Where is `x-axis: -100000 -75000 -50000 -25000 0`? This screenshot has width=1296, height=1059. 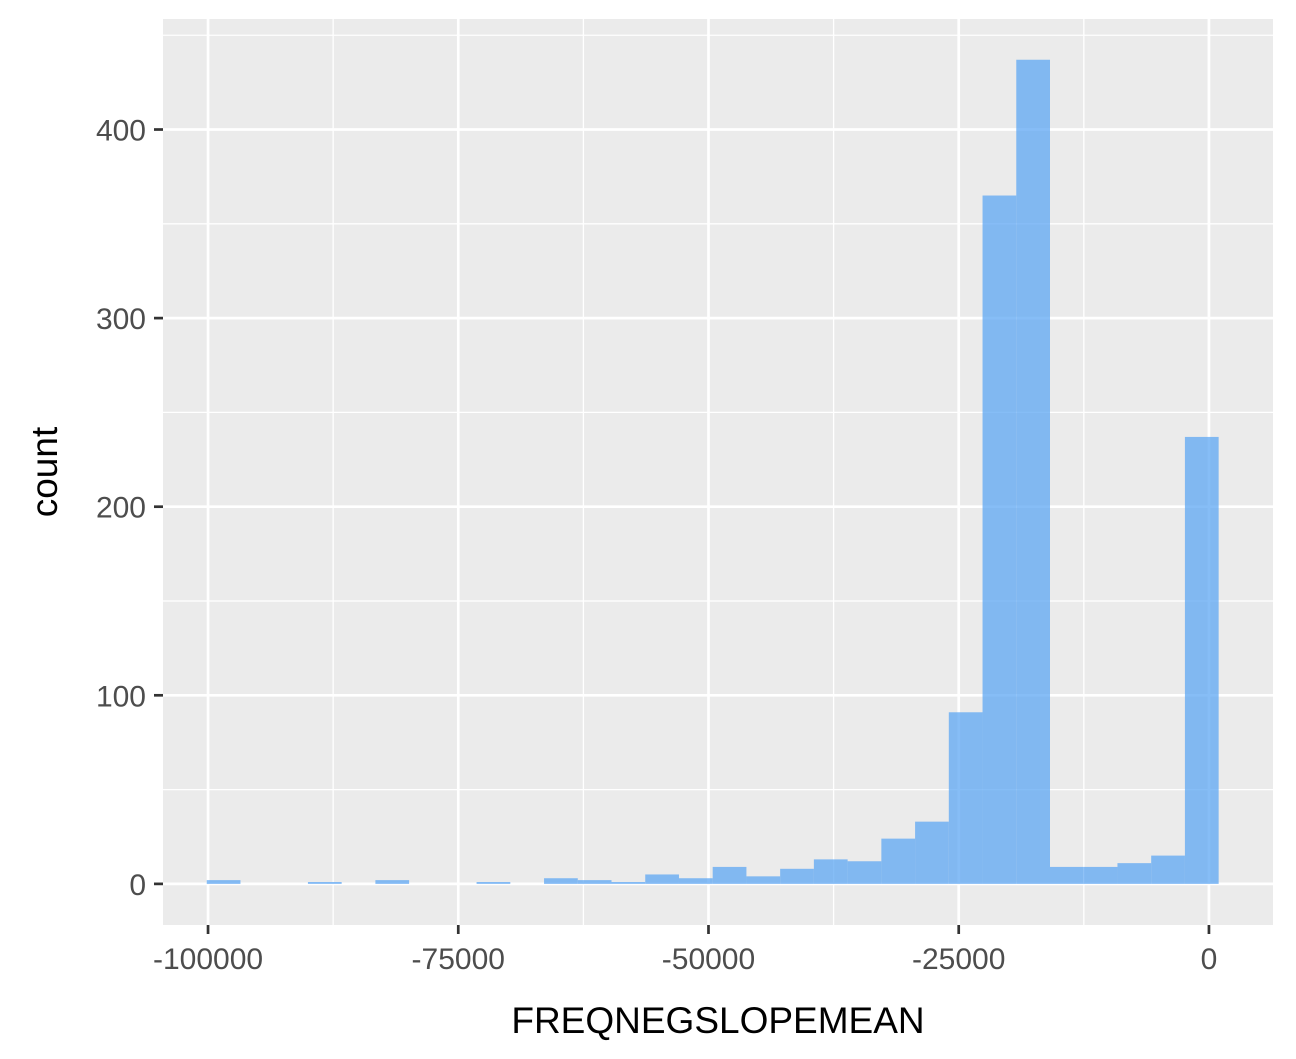 x-axis: -100000 -75000 -50000 -25000 0 is located at coordinates (685, 950).